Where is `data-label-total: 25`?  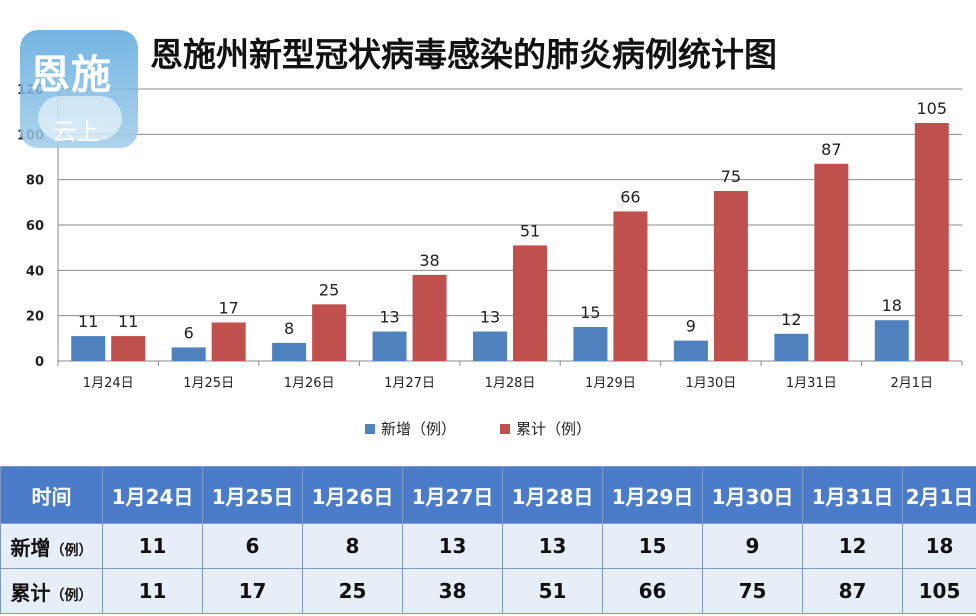
data-label-total: 25 is located at coordinates (329, 289).